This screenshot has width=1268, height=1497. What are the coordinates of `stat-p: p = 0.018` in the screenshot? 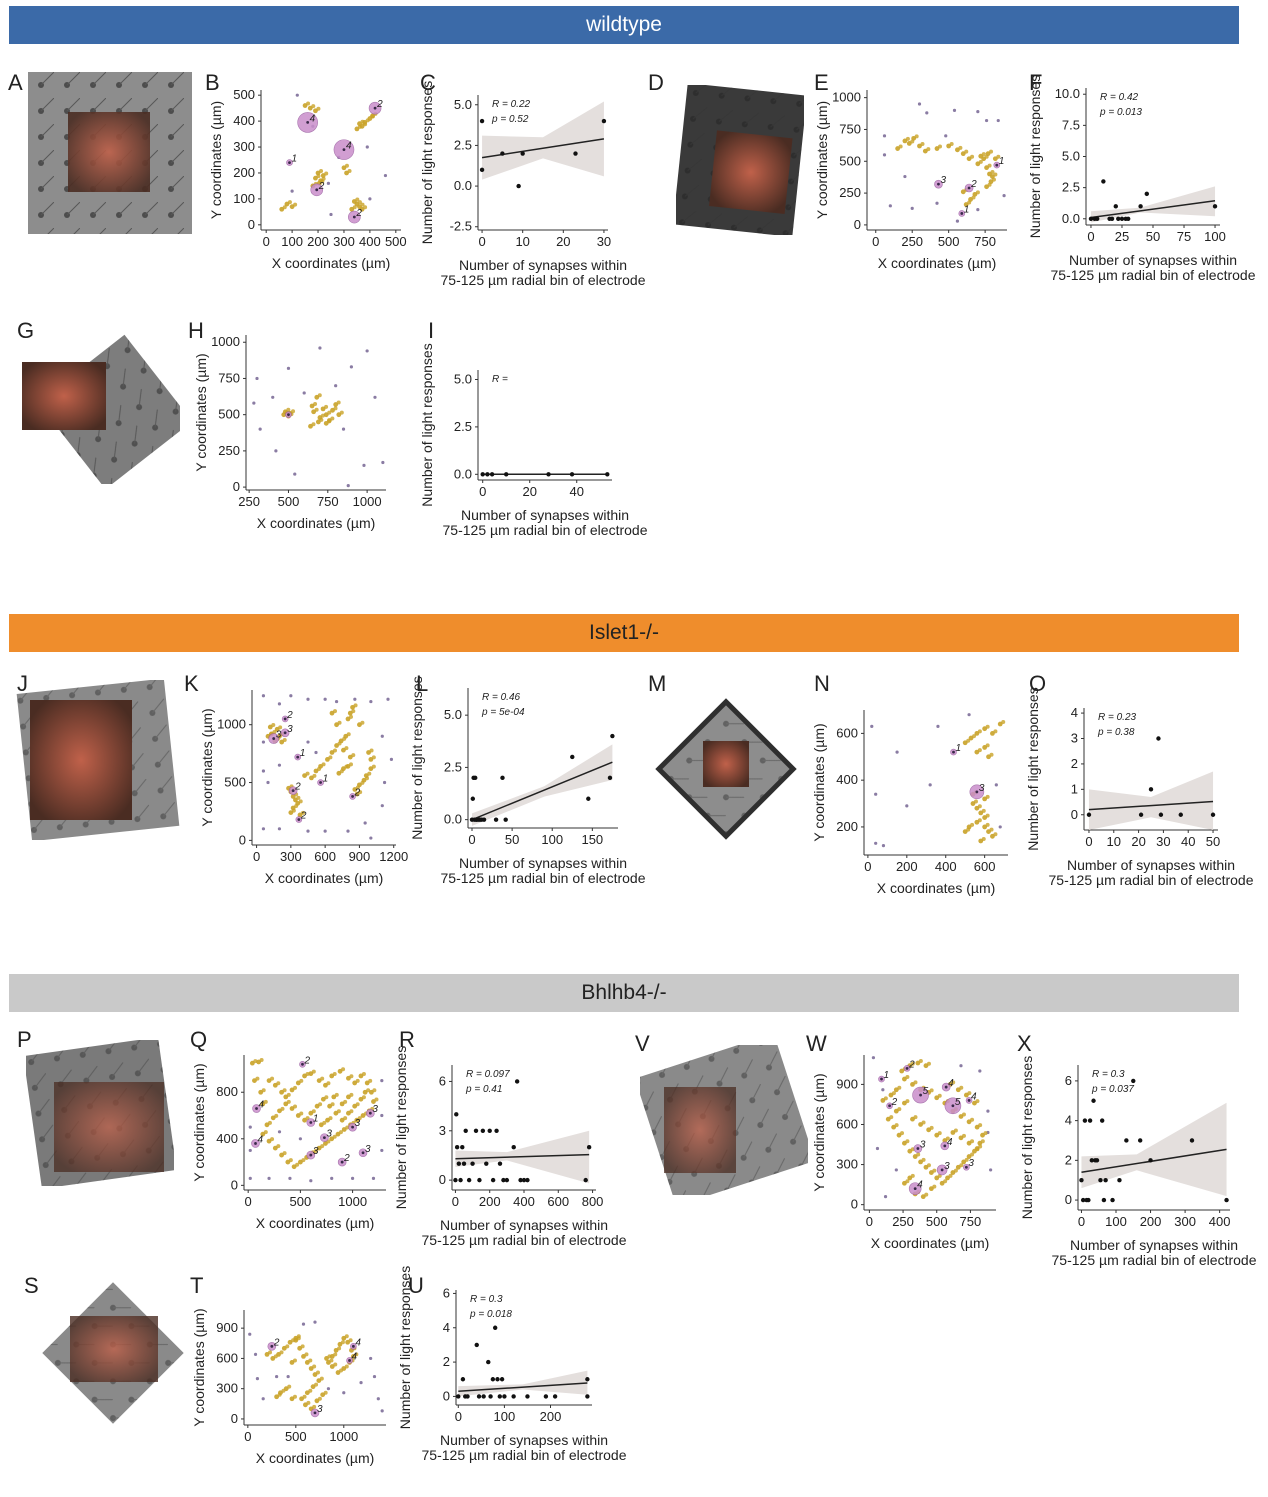 It's located at (490, 1314).